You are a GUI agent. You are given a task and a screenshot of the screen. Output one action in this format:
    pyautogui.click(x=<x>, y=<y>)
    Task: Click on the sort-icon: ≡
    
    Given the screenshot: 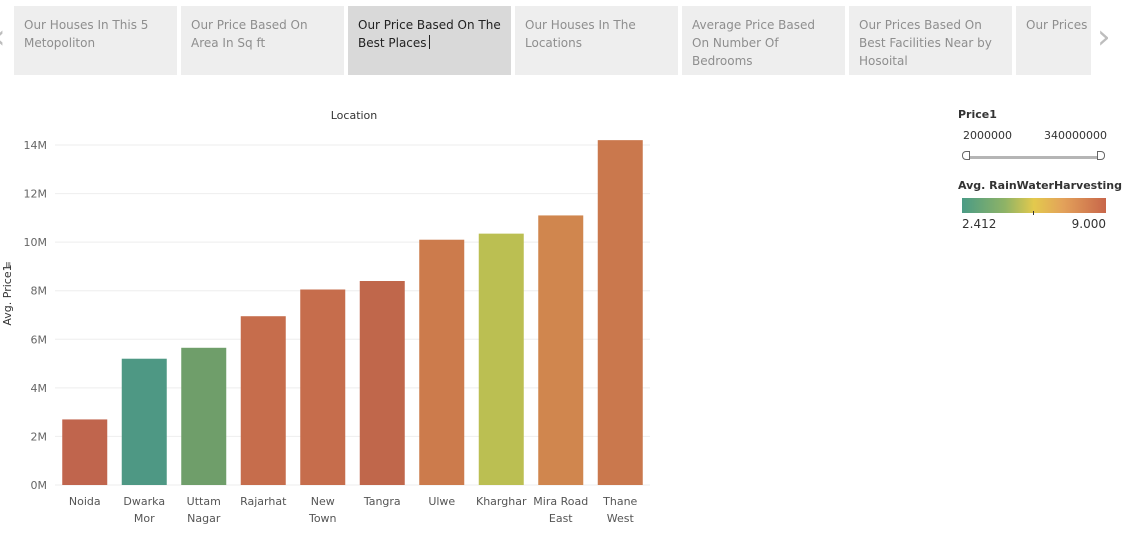 What is the action you would take?
    pyautogui.click(x=9, y=265)
    